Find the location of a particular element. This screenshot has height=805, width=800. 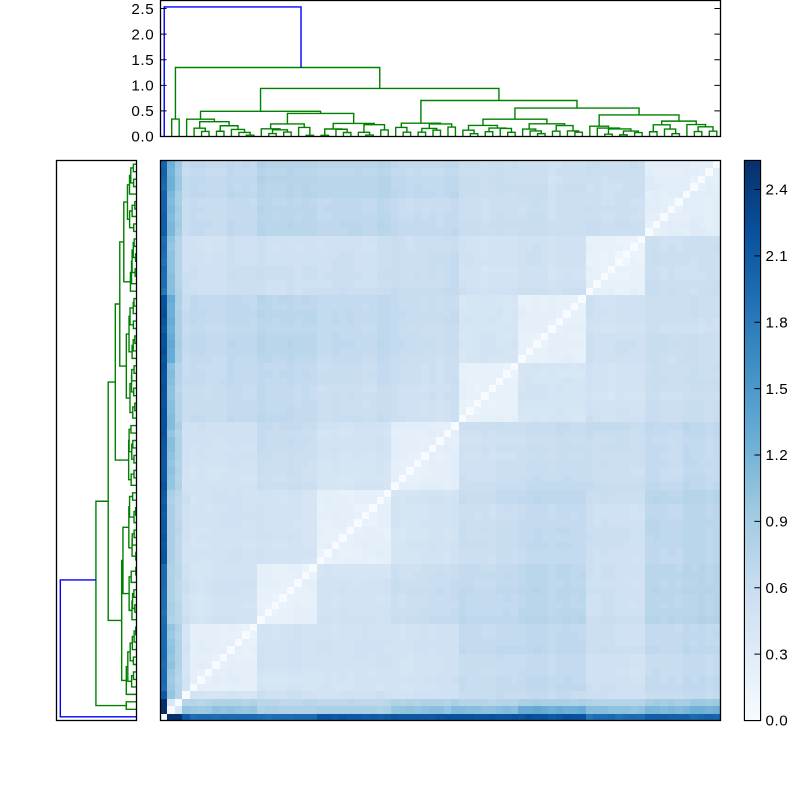

svg-text: 2.5 is located at coordinates (142, 9).